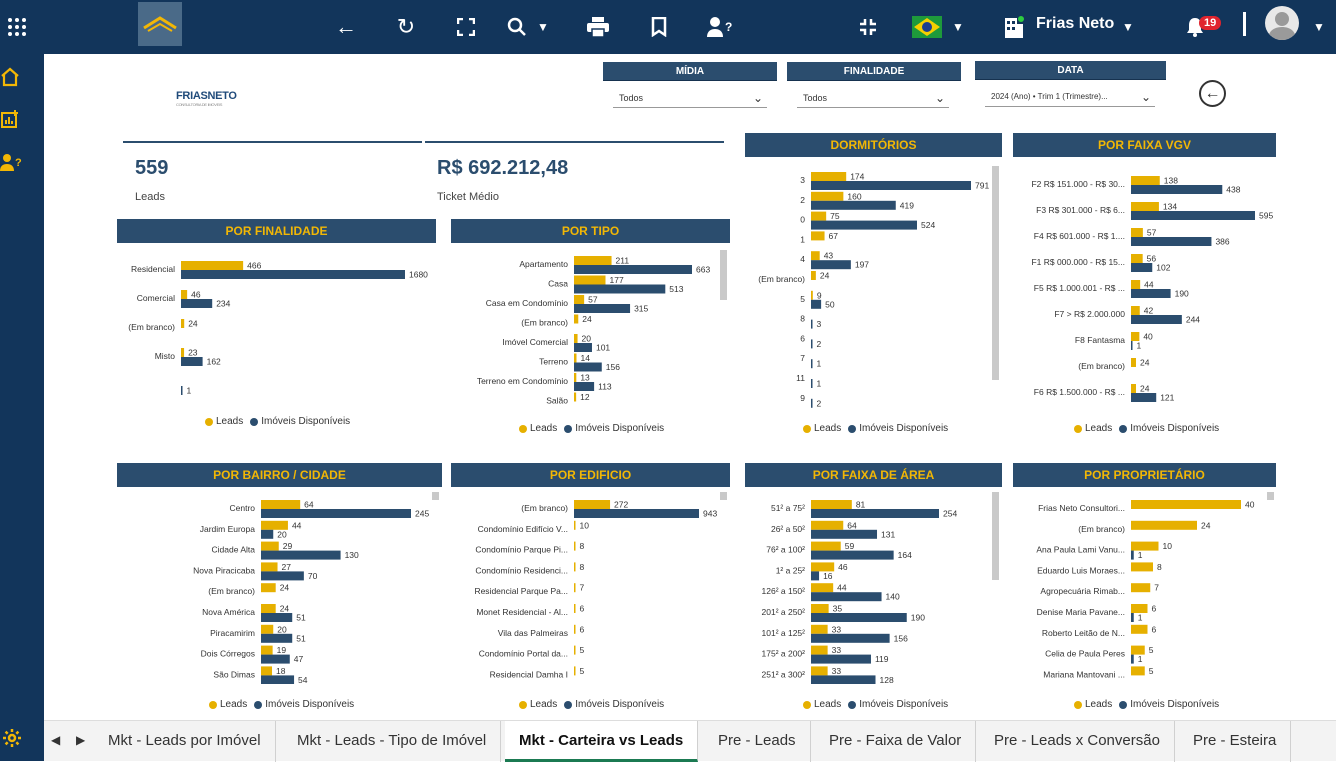  Describe the element at coordinates (868, 27) in the screenshot. I see `collapse-icon` at that location.